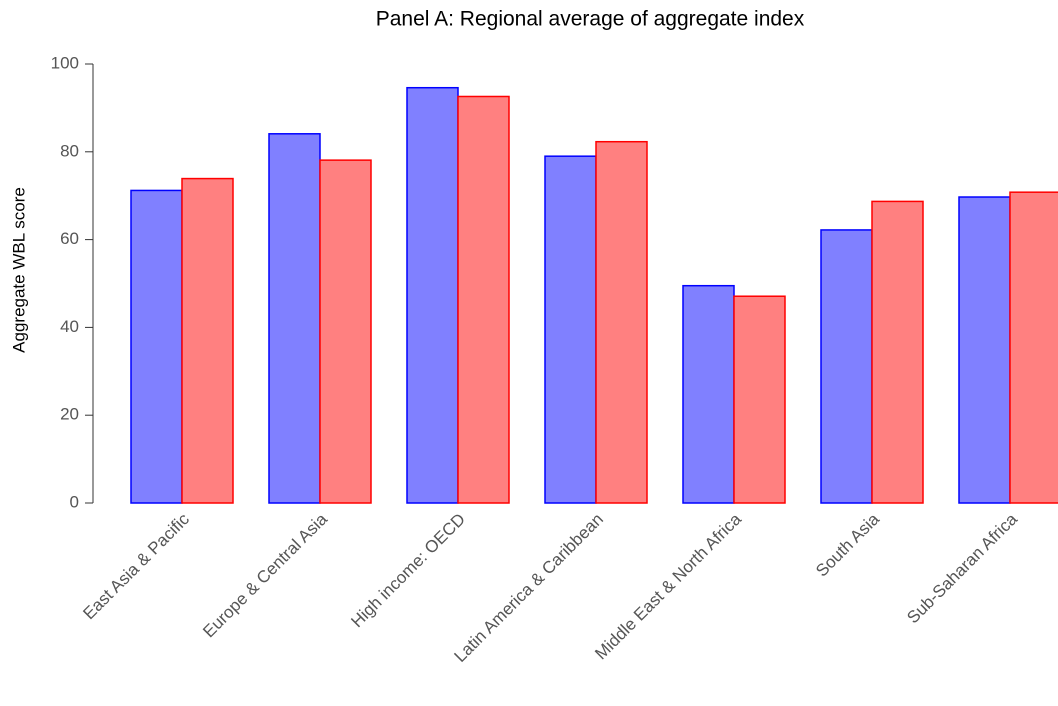 The image size is (1058, 706). Describe the element at coordinates (69, 238) in the screenshot. I see `y-tick-label: 60` at that location.